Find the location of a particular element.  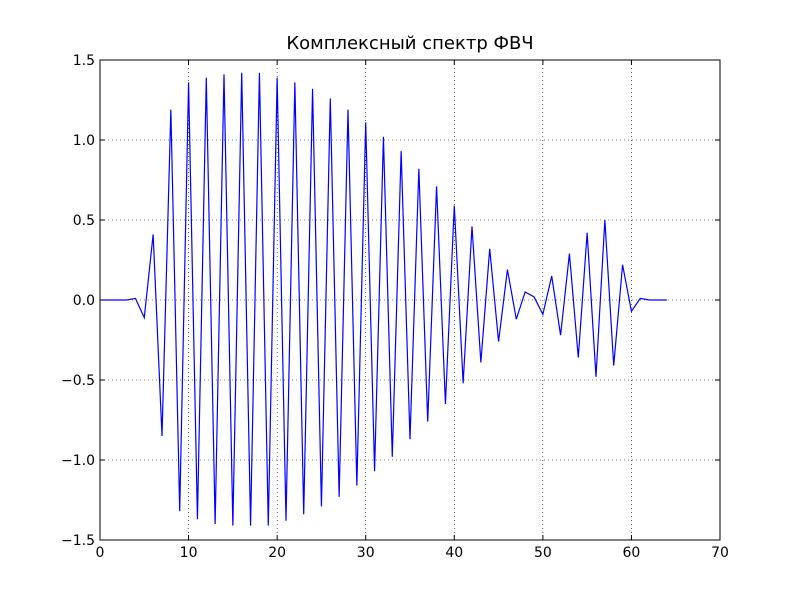

y-tick-label: 0.0 is located at coordinates (84, 301).